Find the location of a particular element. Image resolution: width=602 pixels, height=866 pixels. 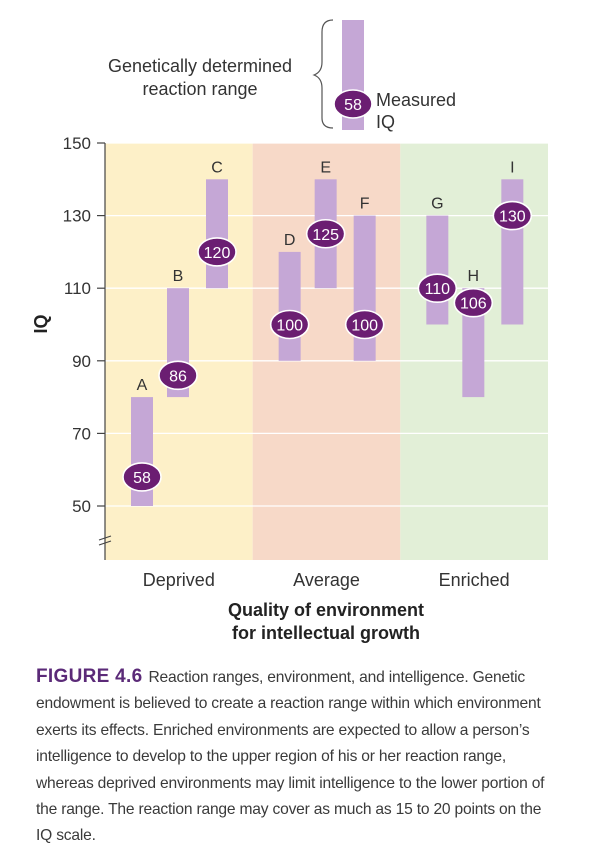

measured-badge-h is located at coordinates (473, 302).